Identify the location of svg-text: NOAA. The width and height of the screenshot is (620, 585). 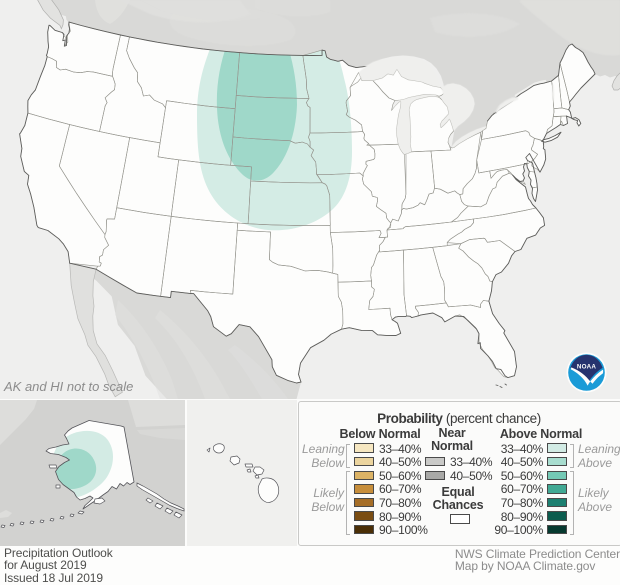
(587, 366).